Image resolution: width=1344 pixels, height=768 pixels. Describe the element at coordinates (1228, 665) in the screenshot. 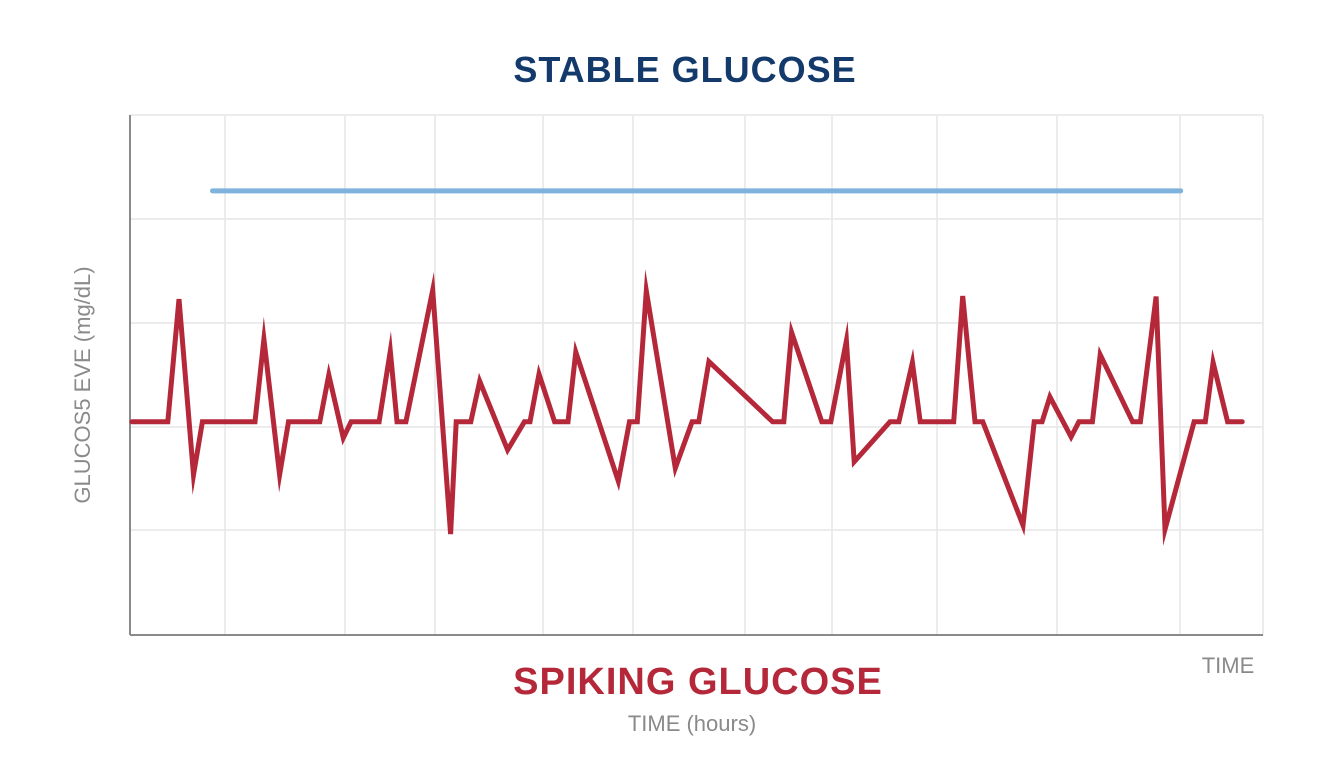

I see `x-axis-end-label: TIME` at that location.